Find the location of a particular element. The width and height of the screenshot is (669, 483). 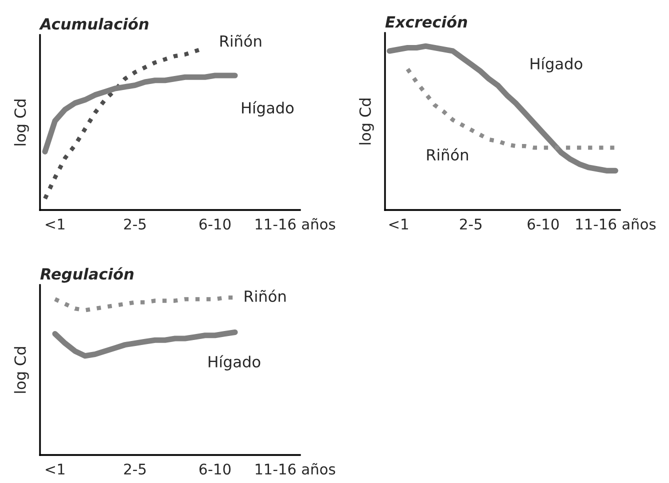

chart-title: Regulación is located at coordinates (87, 275).